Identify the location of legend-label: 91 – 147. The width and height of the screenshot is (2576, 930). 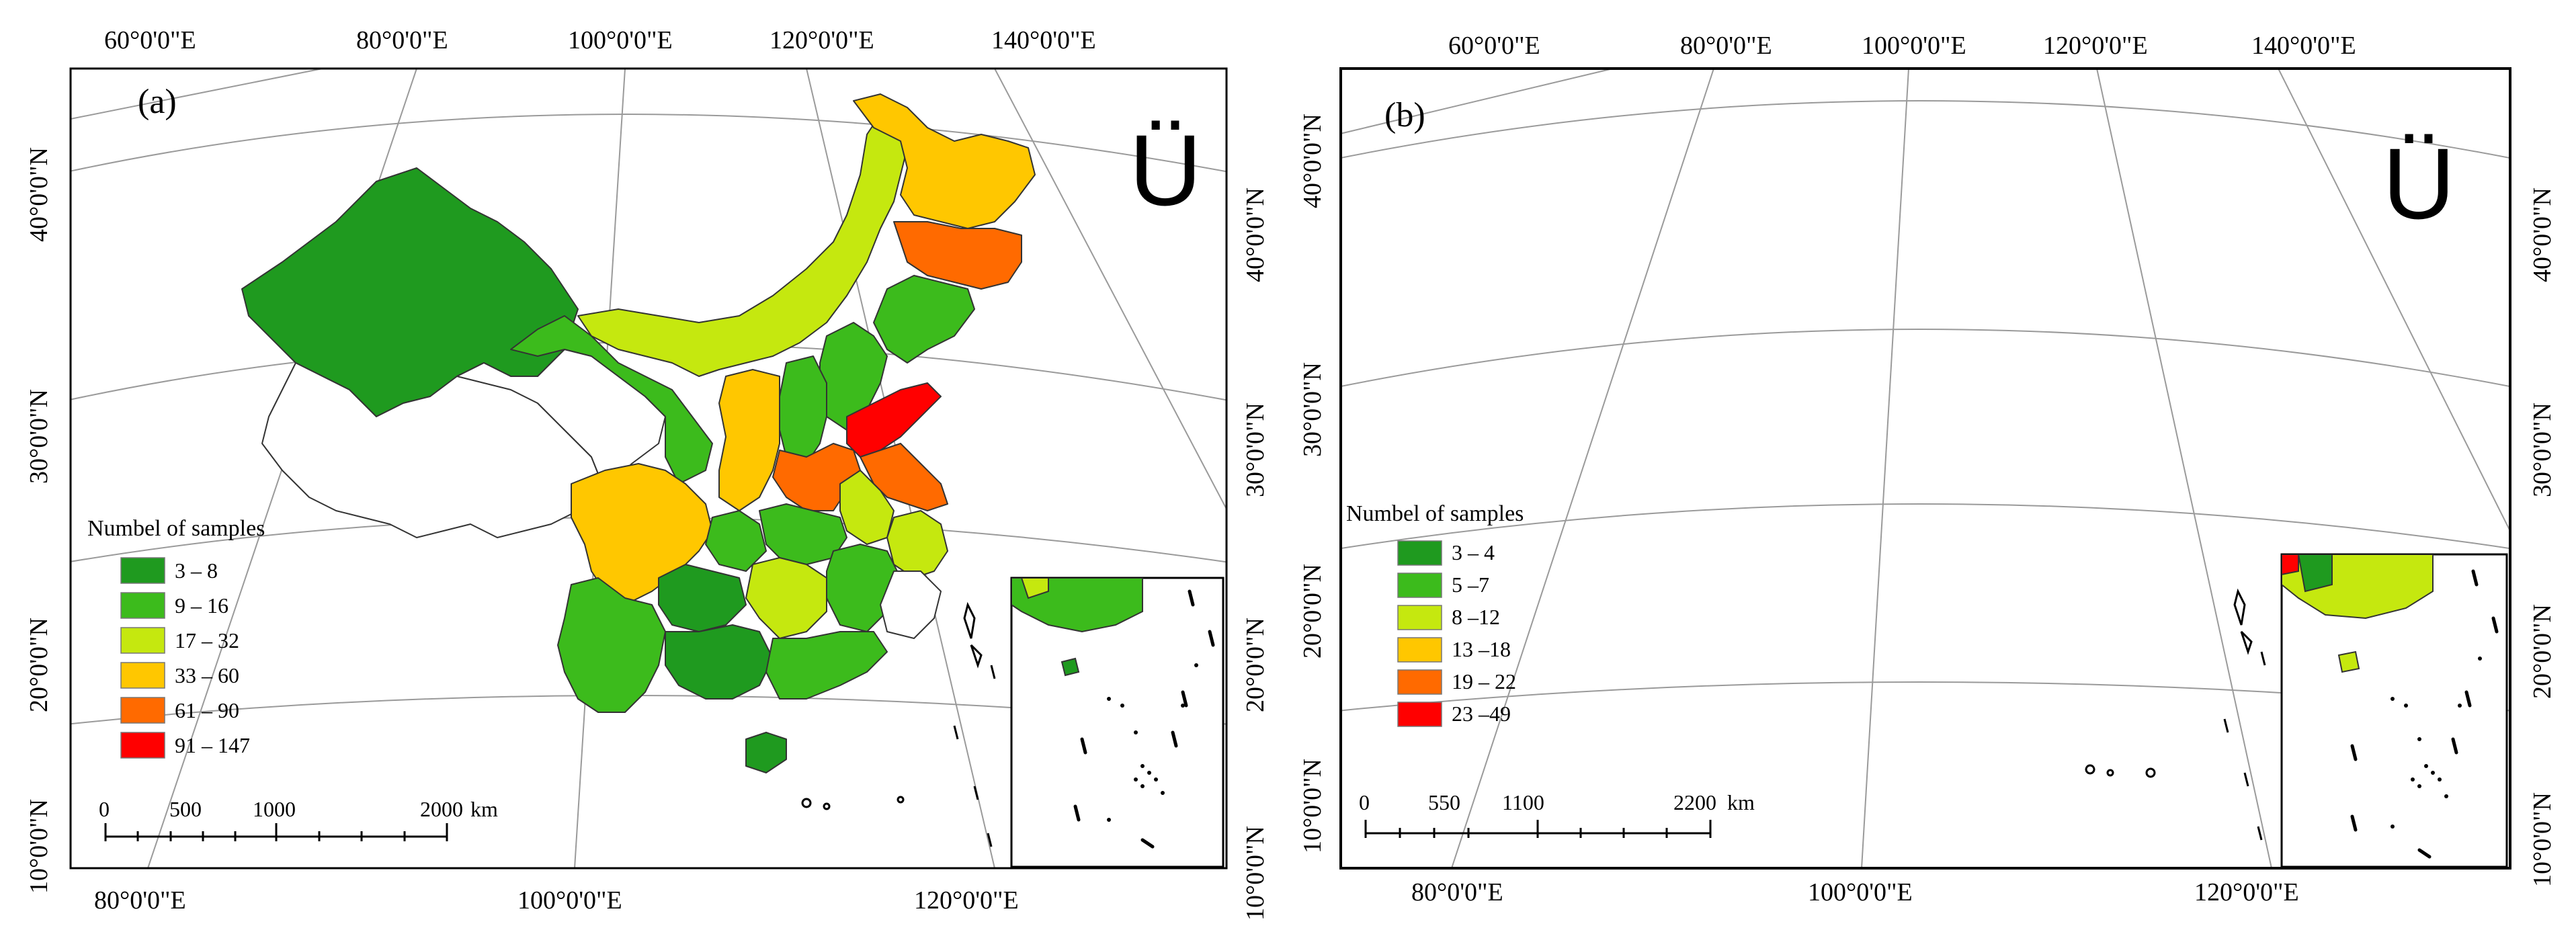
(212, 745).